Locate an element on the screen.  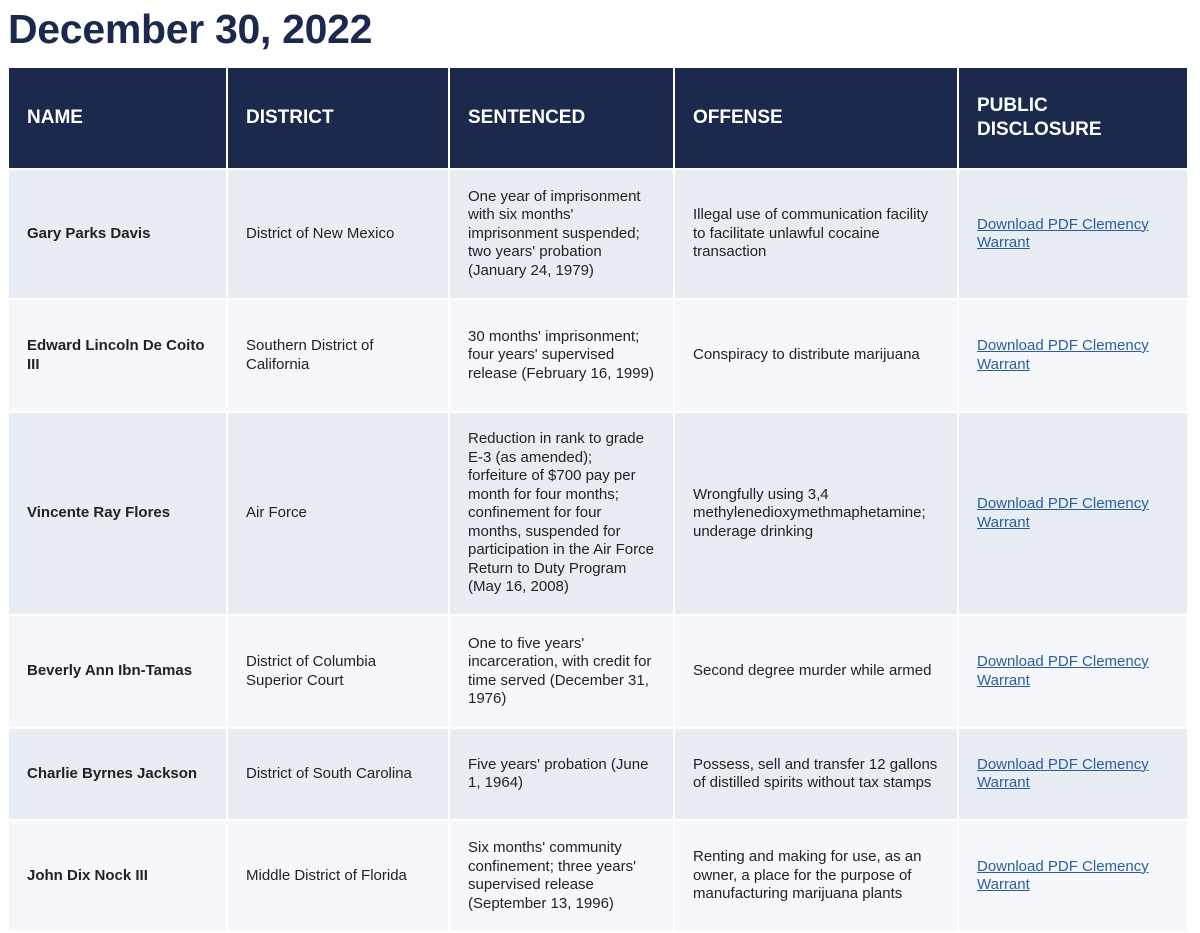
district-cell: District of New Mexico is located at coordinates (338, 234).